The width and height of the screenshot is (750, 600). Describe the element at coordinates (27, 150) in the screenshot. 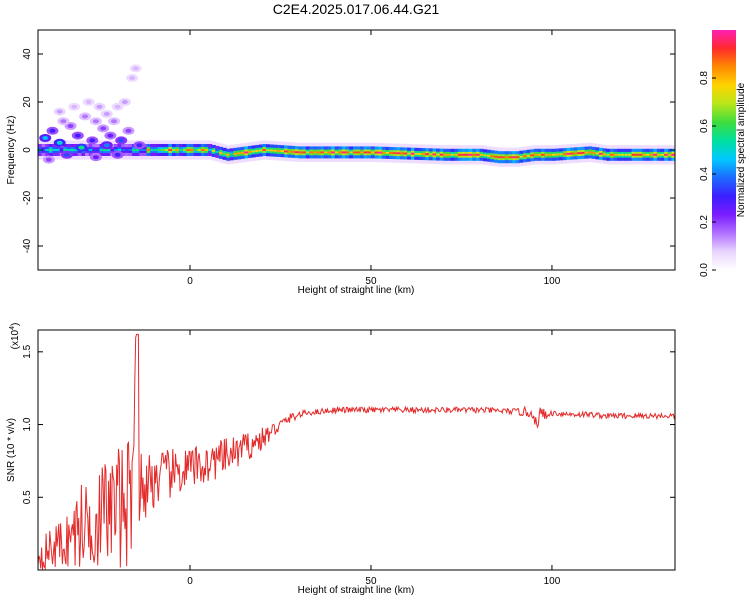

I see `spectrogram-y-tick-label: 0` at that location.